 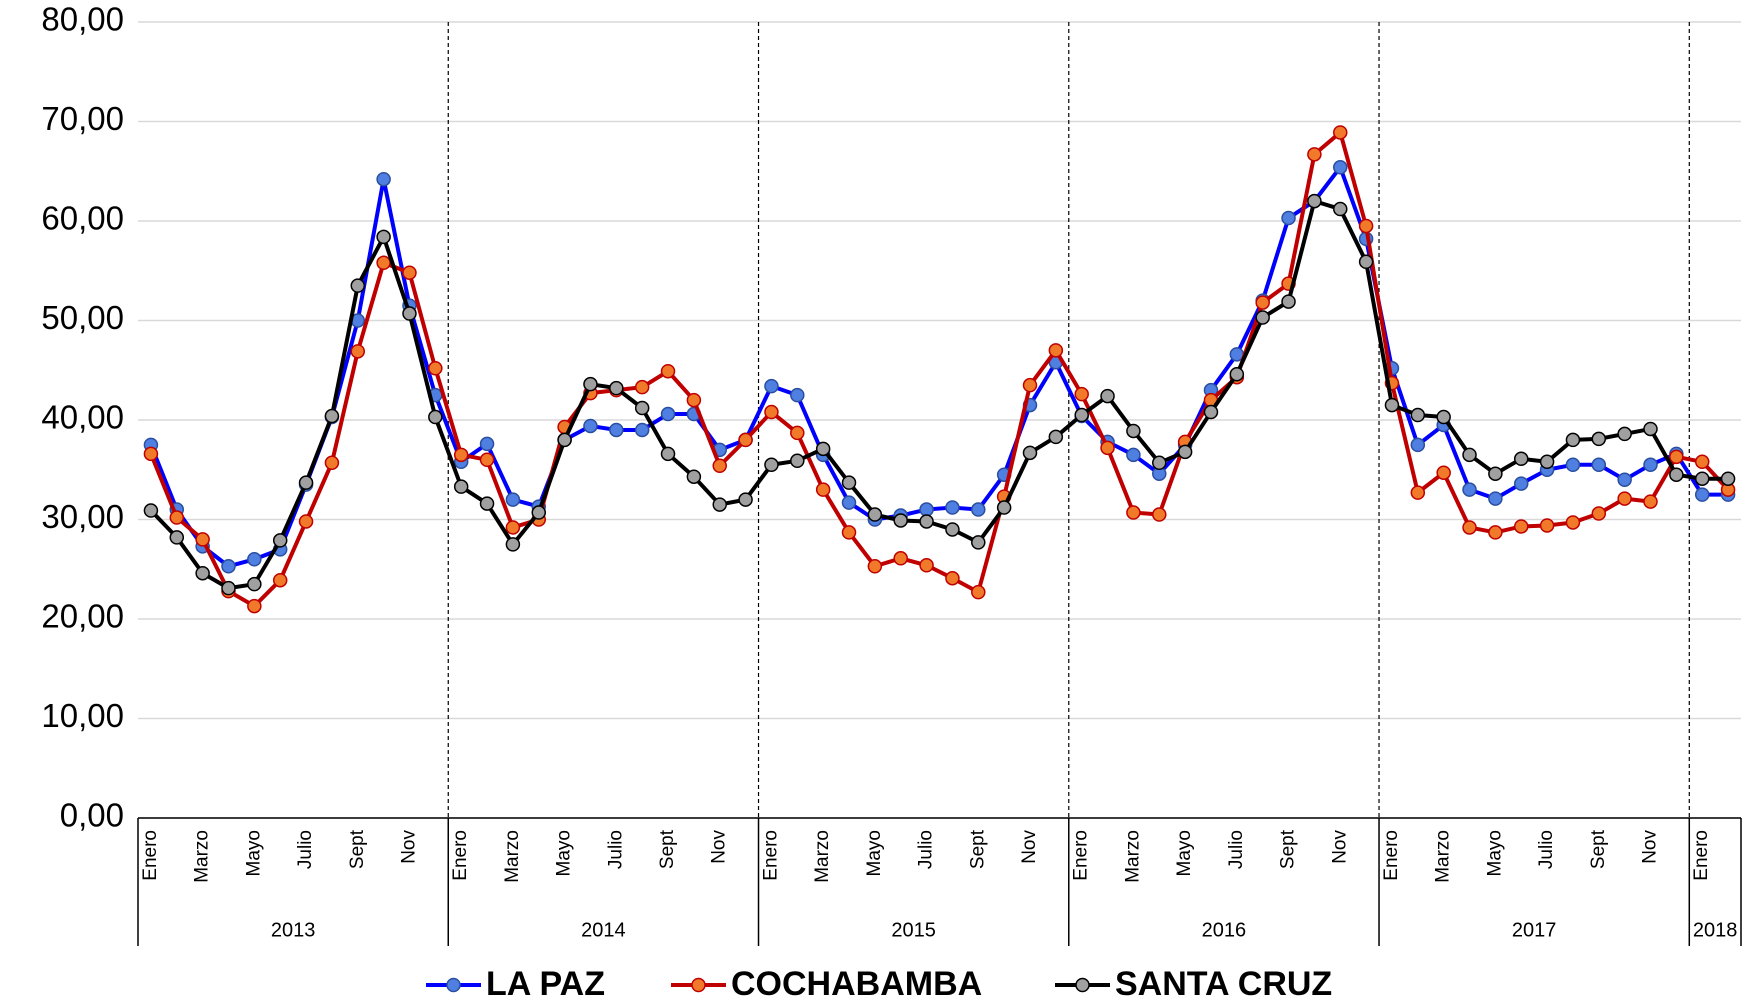 What do you see at coordinates (82, 516) in the screenshot?
I see `y-tick-label: 30,00` at bounding box center [82, 516].